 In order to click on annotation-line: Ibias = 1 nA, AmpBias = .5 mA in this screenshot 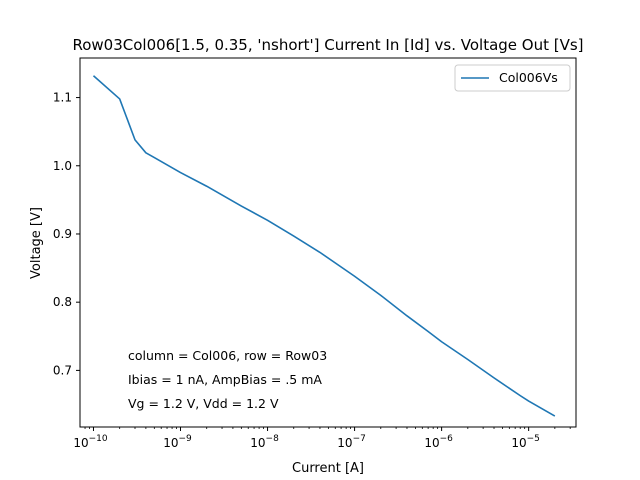, I will do `click(225, 379)`.